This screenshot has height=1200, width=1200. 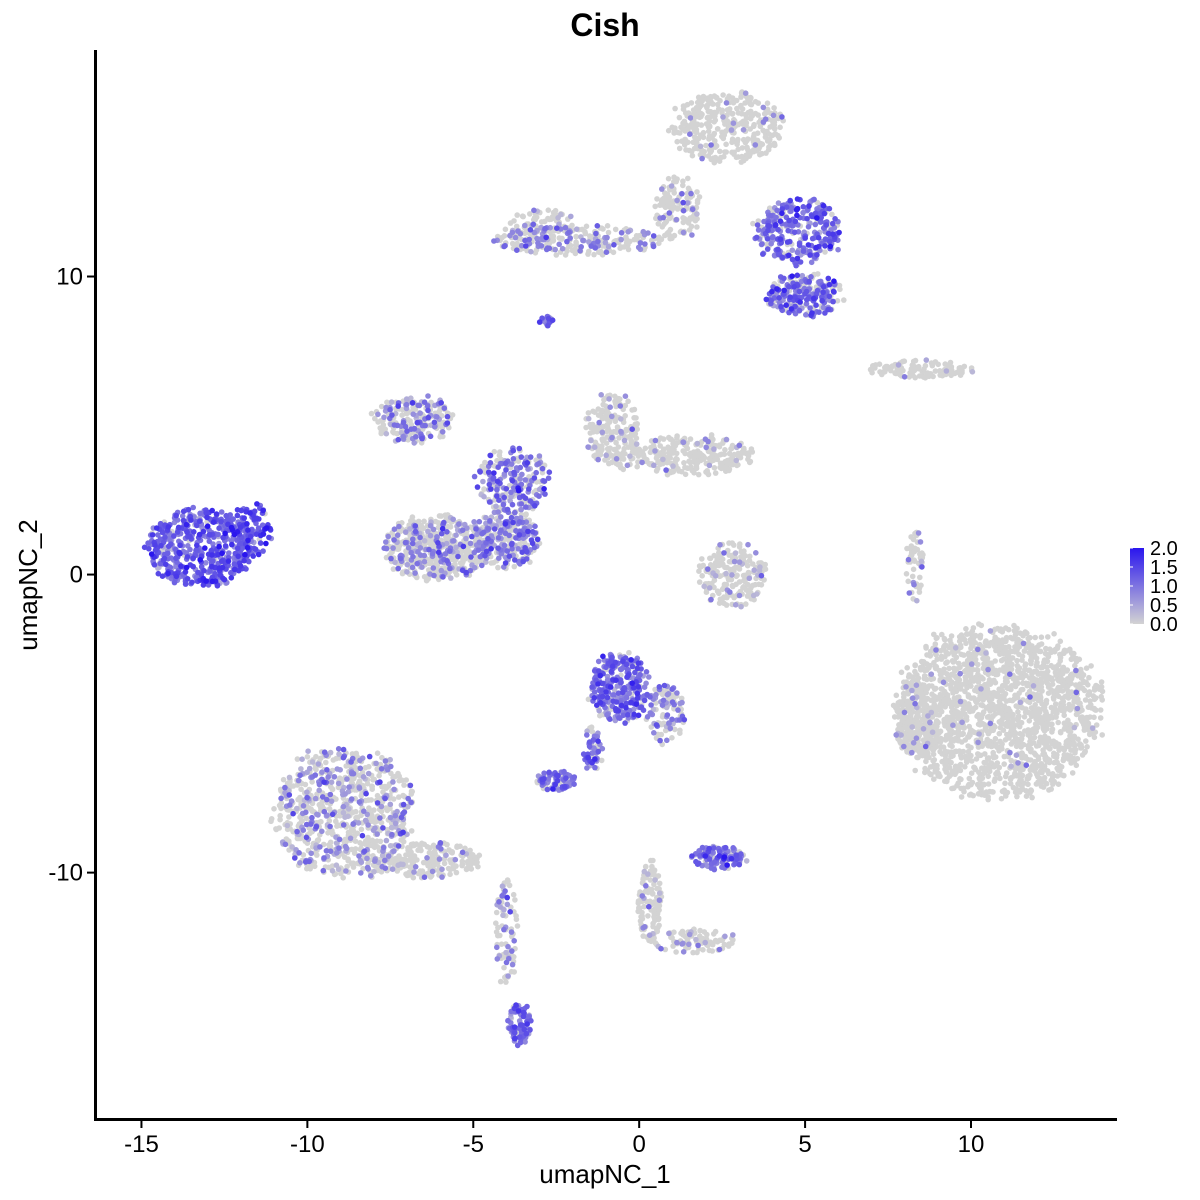 I want to click on cell-point-right-small-cluster, so click(x=951, y=370).